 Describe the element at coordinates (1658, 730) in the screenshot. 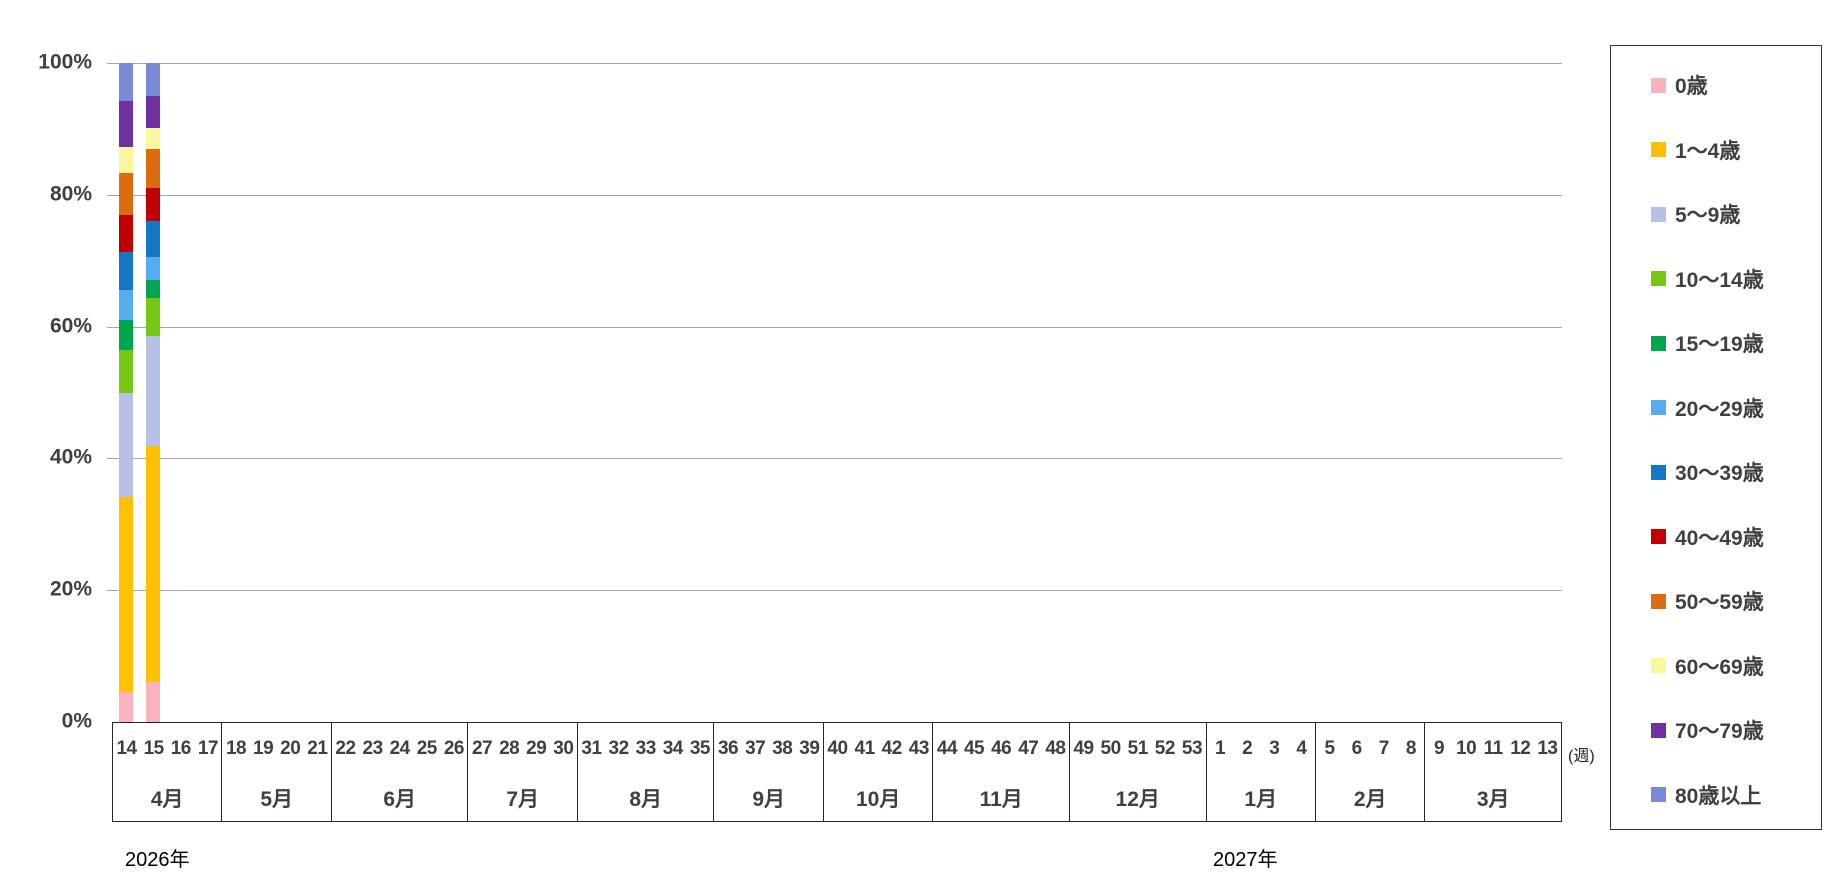

I see `legend-swatch-70〜79歳` at that location.